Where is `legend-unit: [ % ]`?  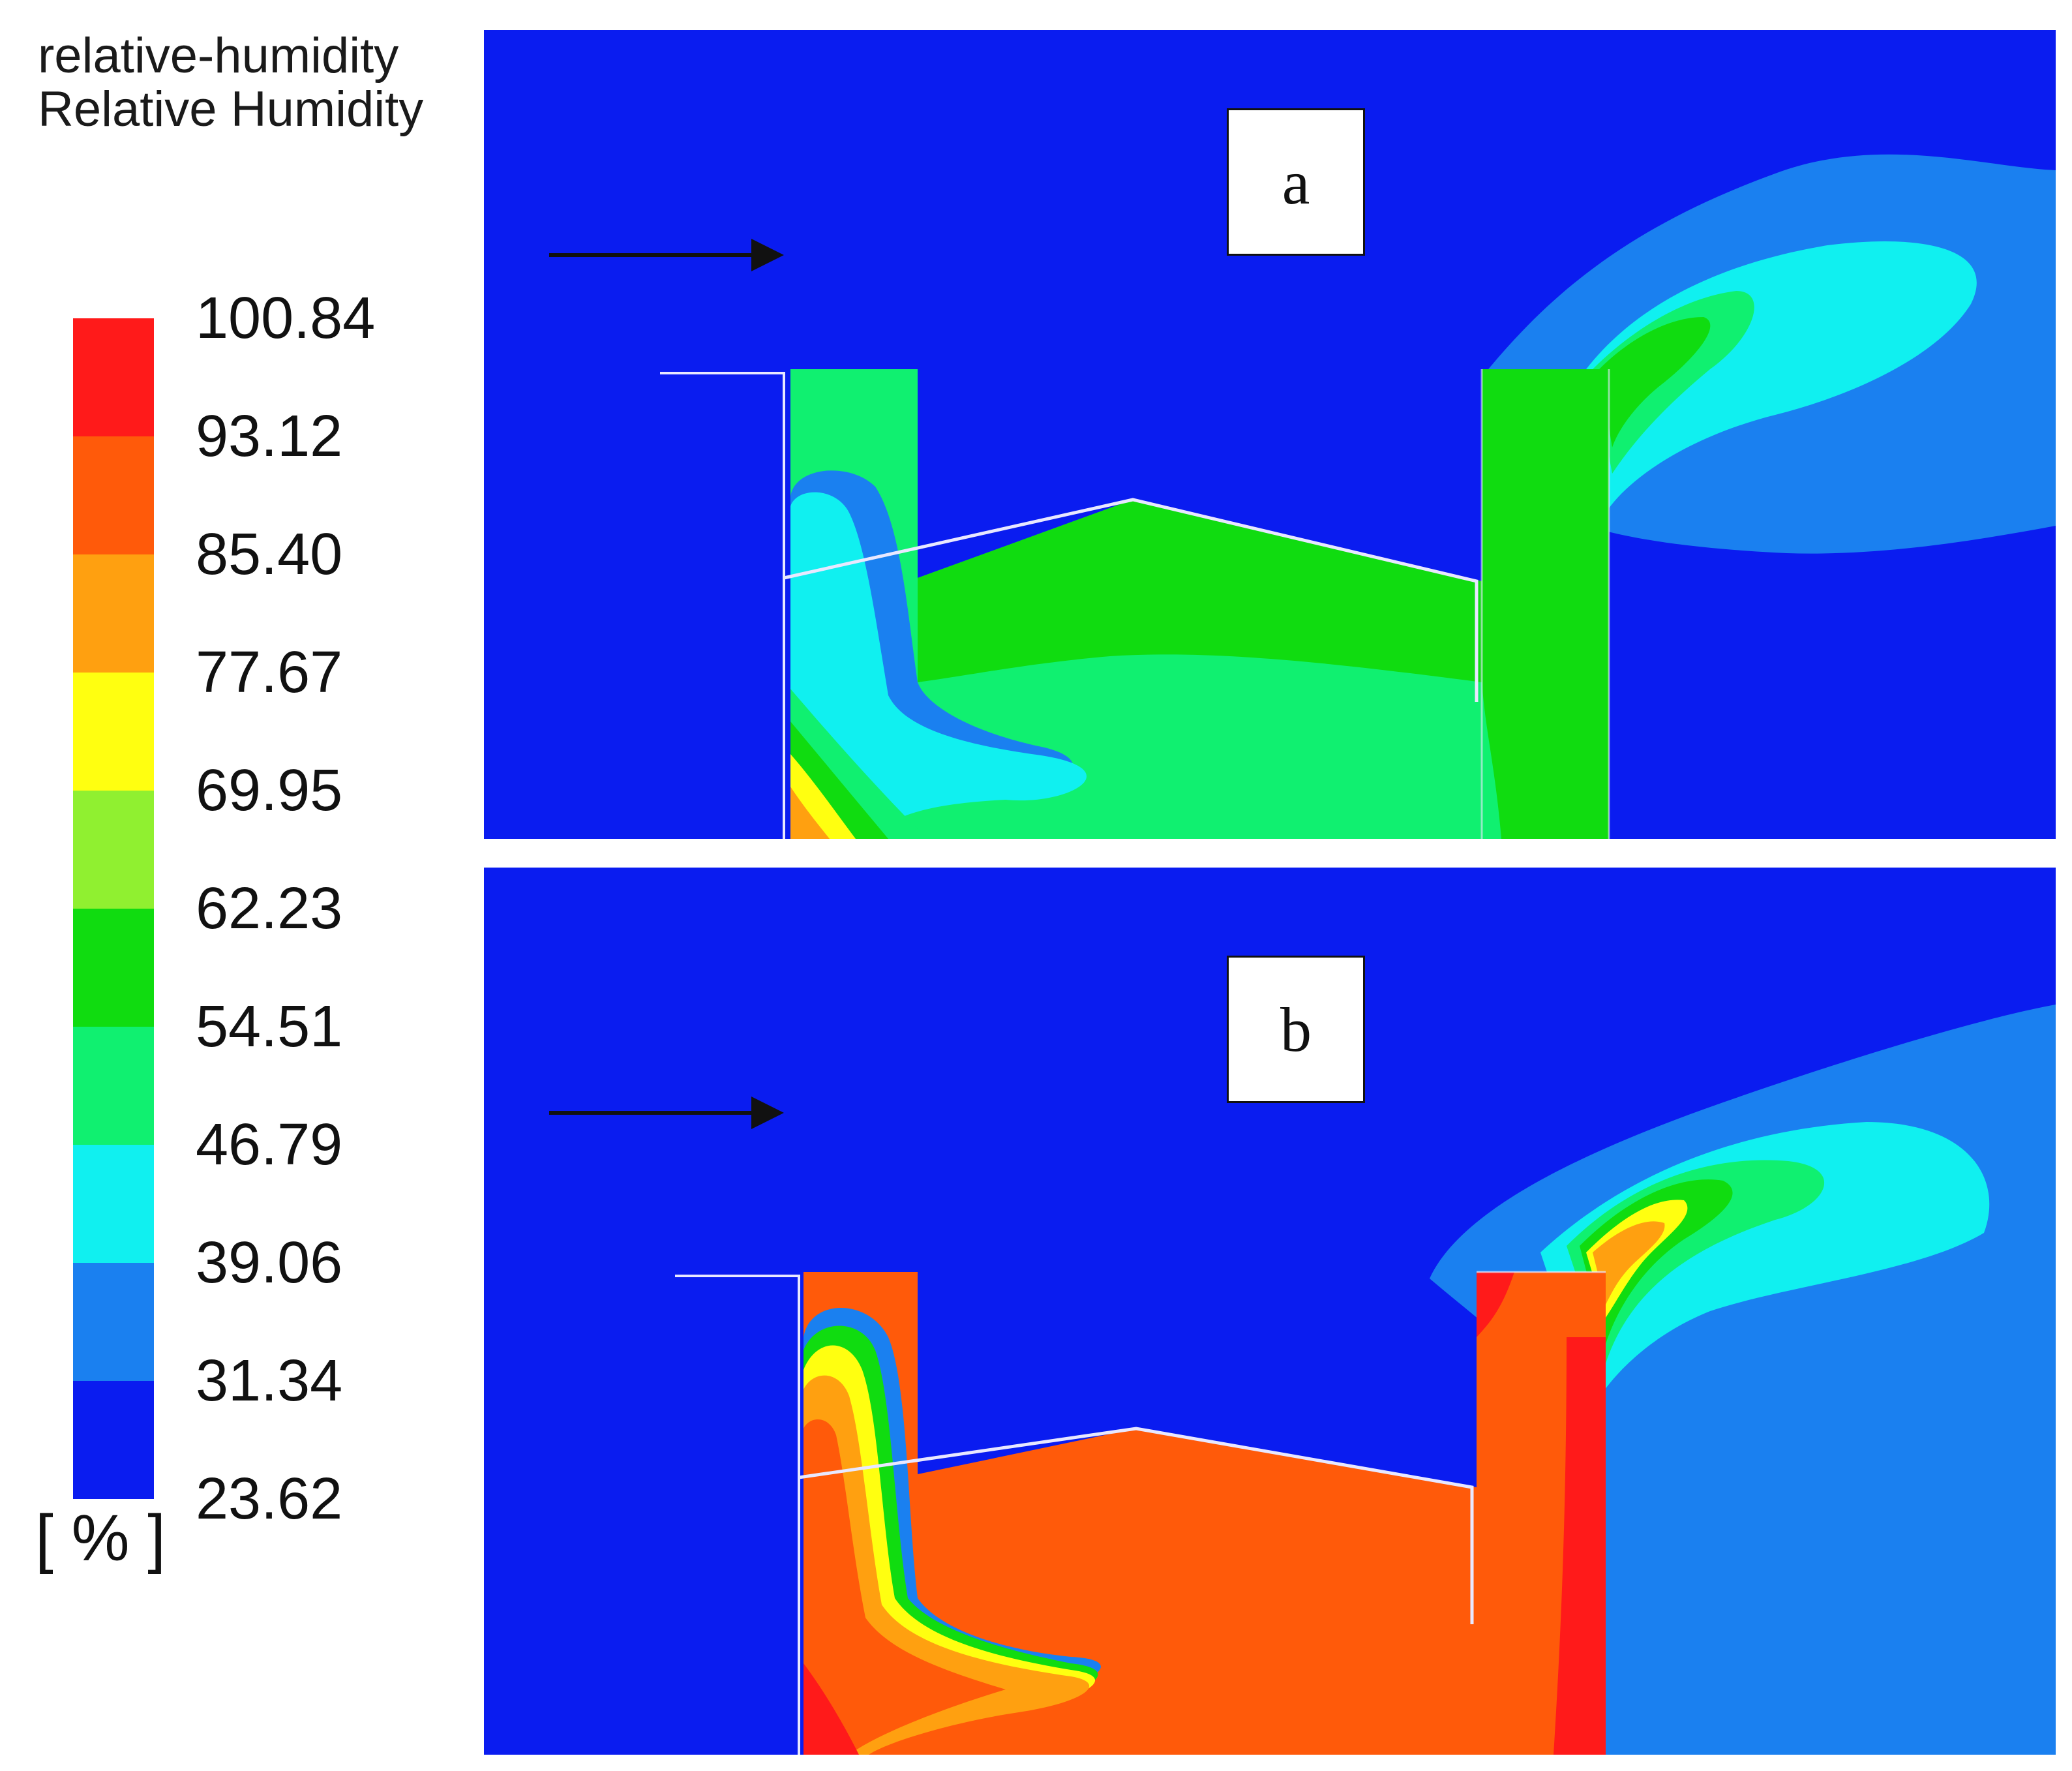 legend-unit: [ % ] is located at coordinates (100, 1539).